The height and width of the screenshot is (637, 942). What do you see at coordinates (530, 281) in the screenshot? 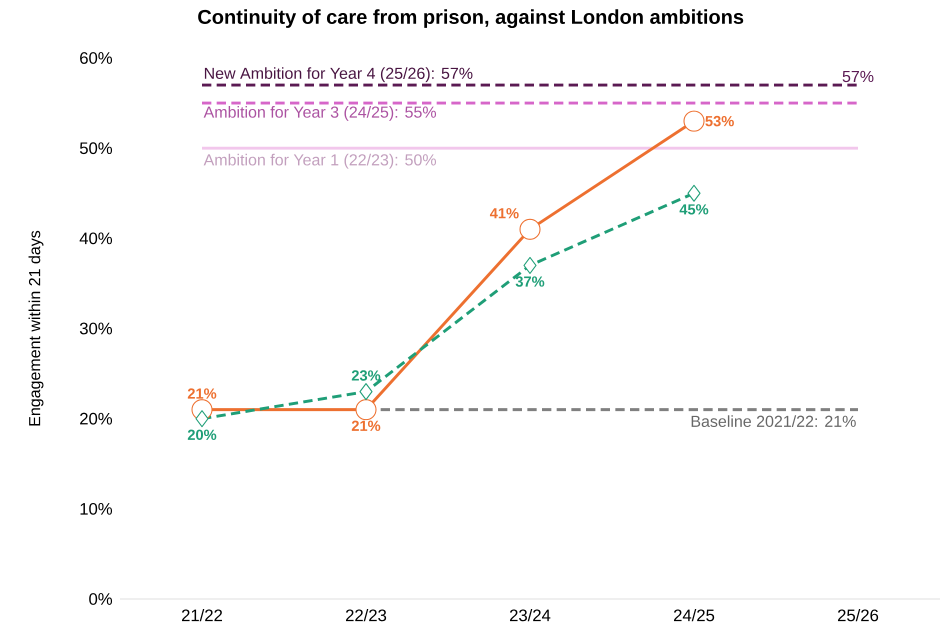
I see `data-label: 37%` at bounding box center [530, 281].